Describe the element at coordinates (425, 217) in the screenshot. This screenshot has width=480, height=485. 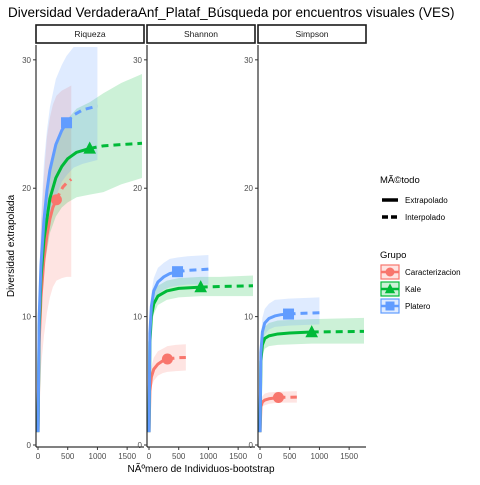
I see `legend-label-interpolado: Interpolado` at that location.